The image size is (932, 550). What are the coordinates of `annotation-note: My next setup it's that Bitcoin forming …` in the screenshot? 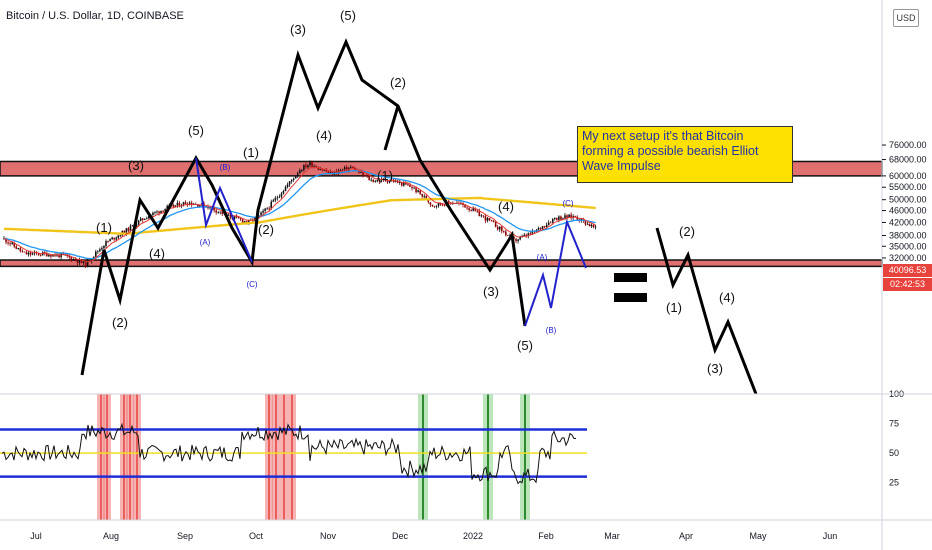 It's located at (685, 154).